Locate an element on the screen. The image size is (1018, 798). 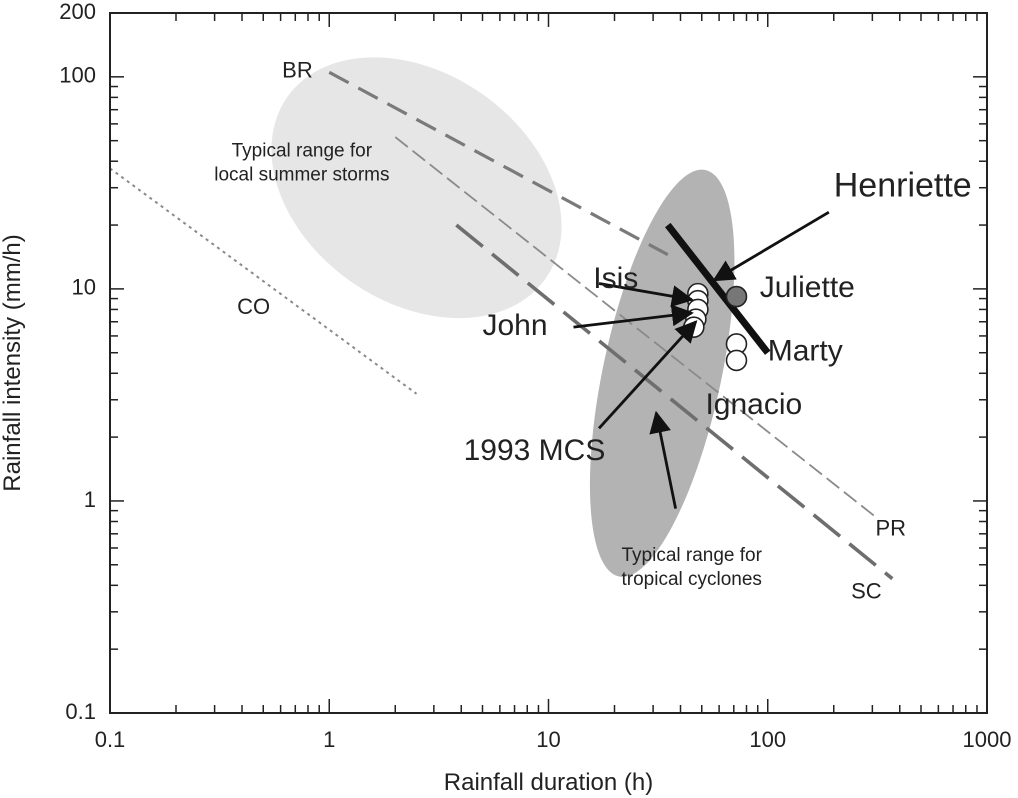
curve-label-pr: PR is located at coordinates (890, 528).